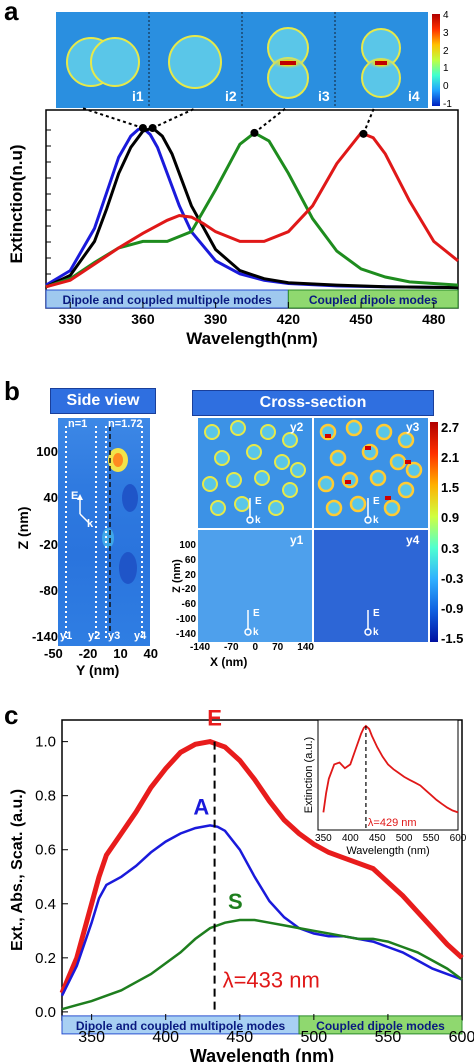  Describe the element at coordinates (446, 51) in the screenshot. I see `colorbar-a-tick: 2` at that location.